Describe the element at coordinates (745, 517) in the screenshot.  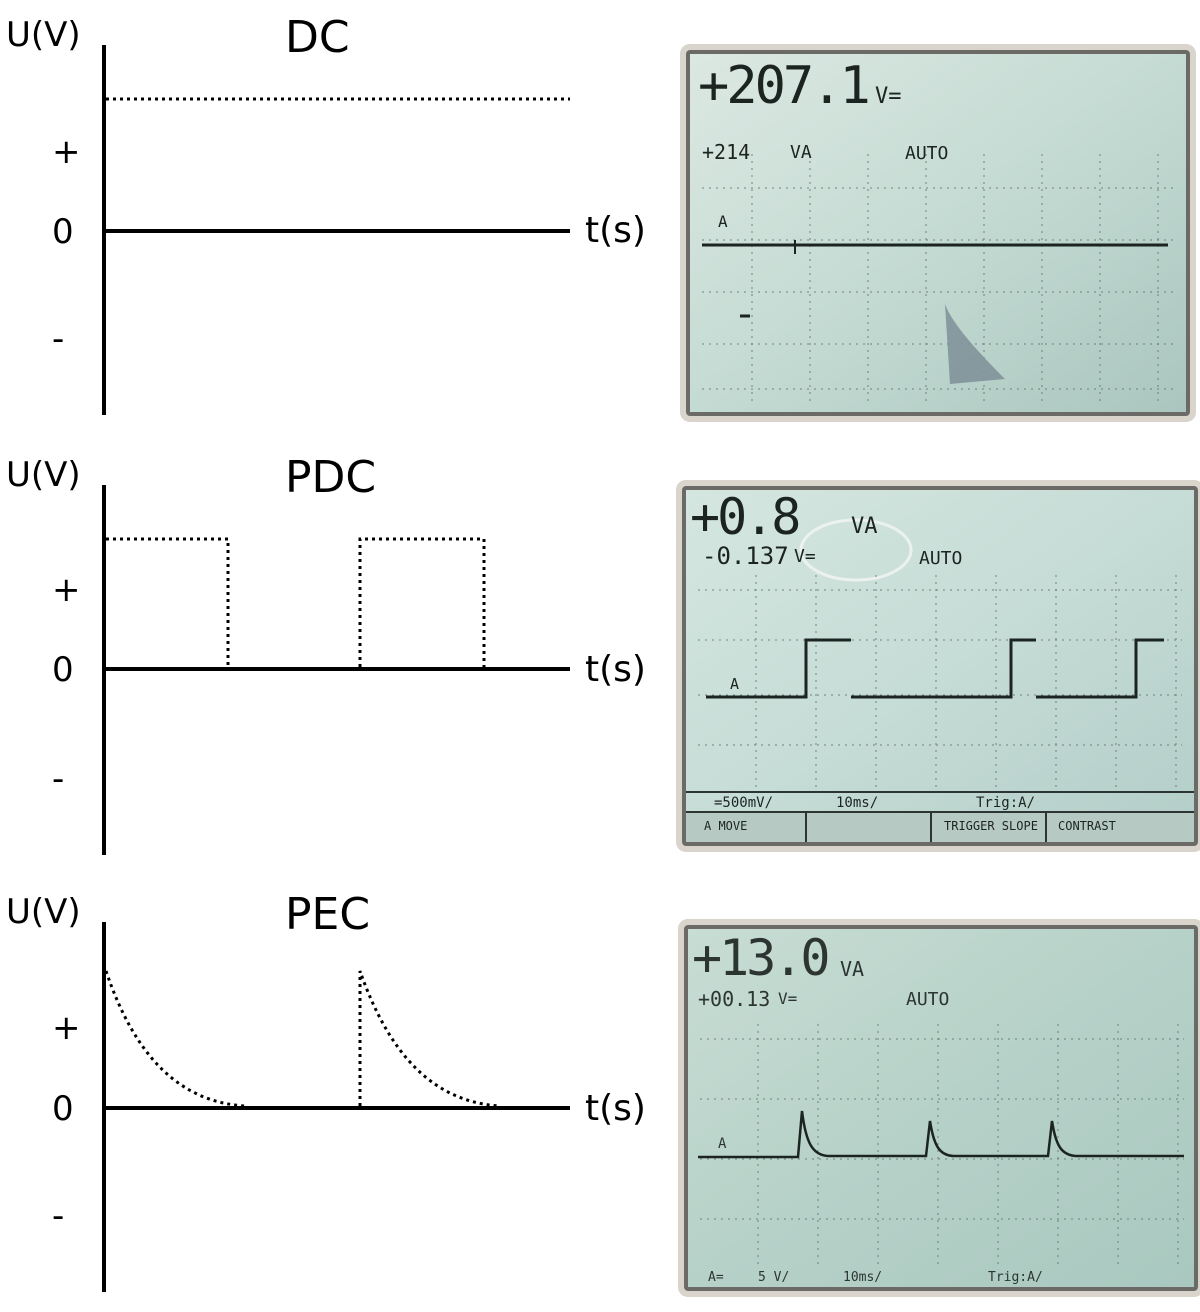
I see `scope-main-reading: +0.8` at that location.